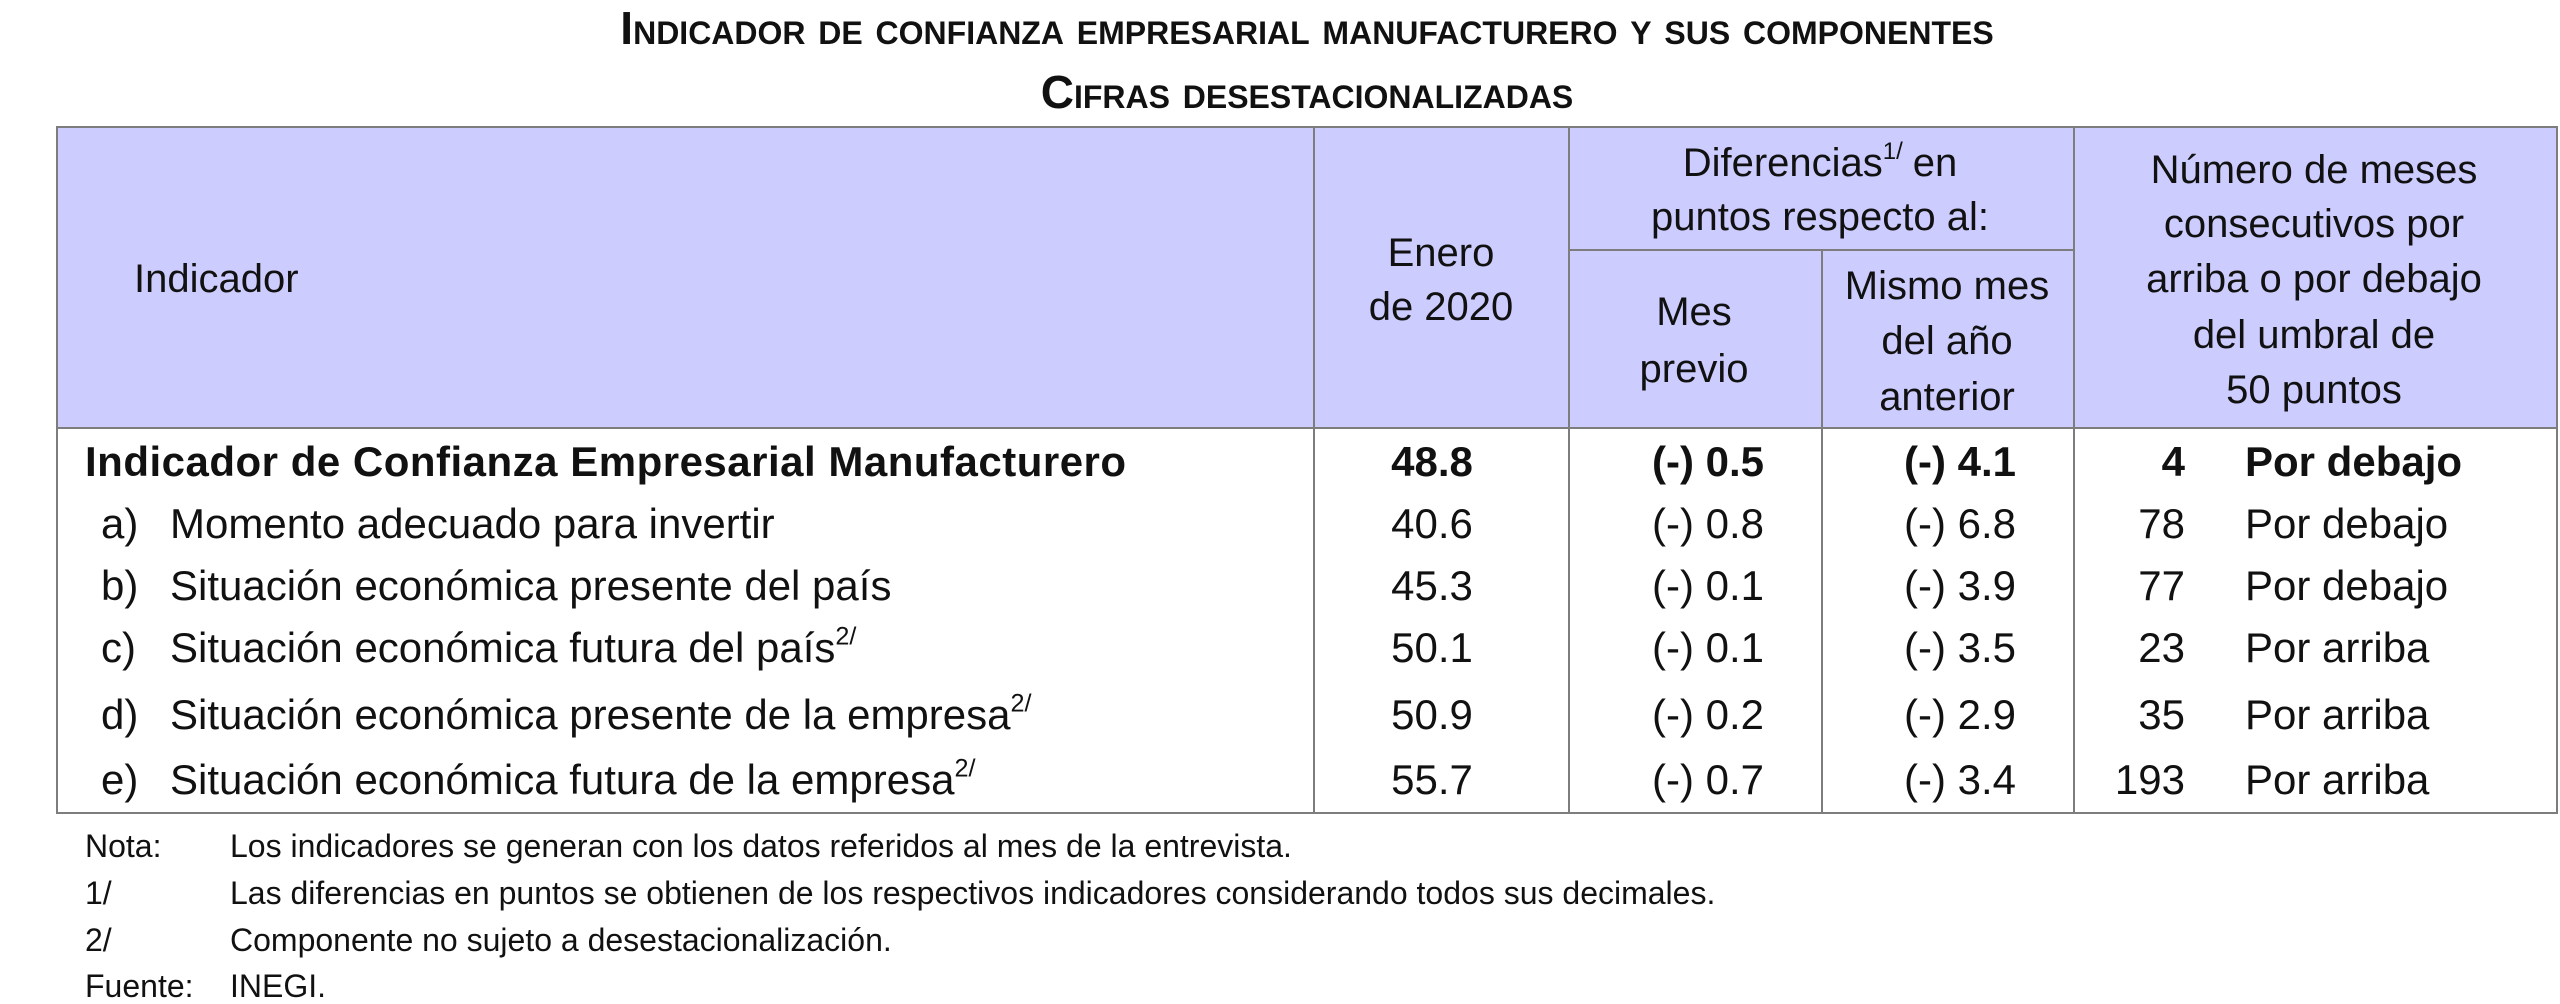 This screenshot has width=2560, height=1004. I want to click on cell-value-text: Por debajo, so click(2347, 585).